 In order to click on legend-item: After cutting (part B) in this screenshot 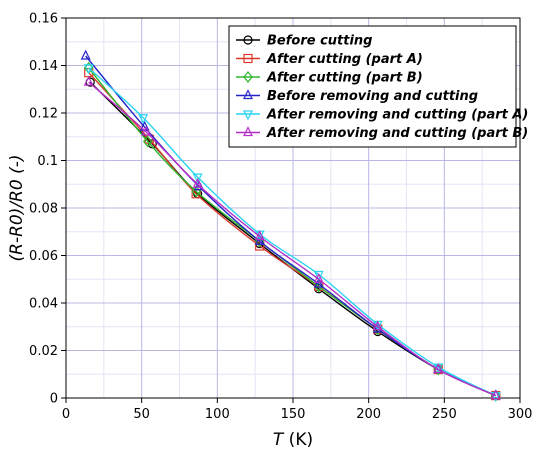, I will do `click(329, 78)`.